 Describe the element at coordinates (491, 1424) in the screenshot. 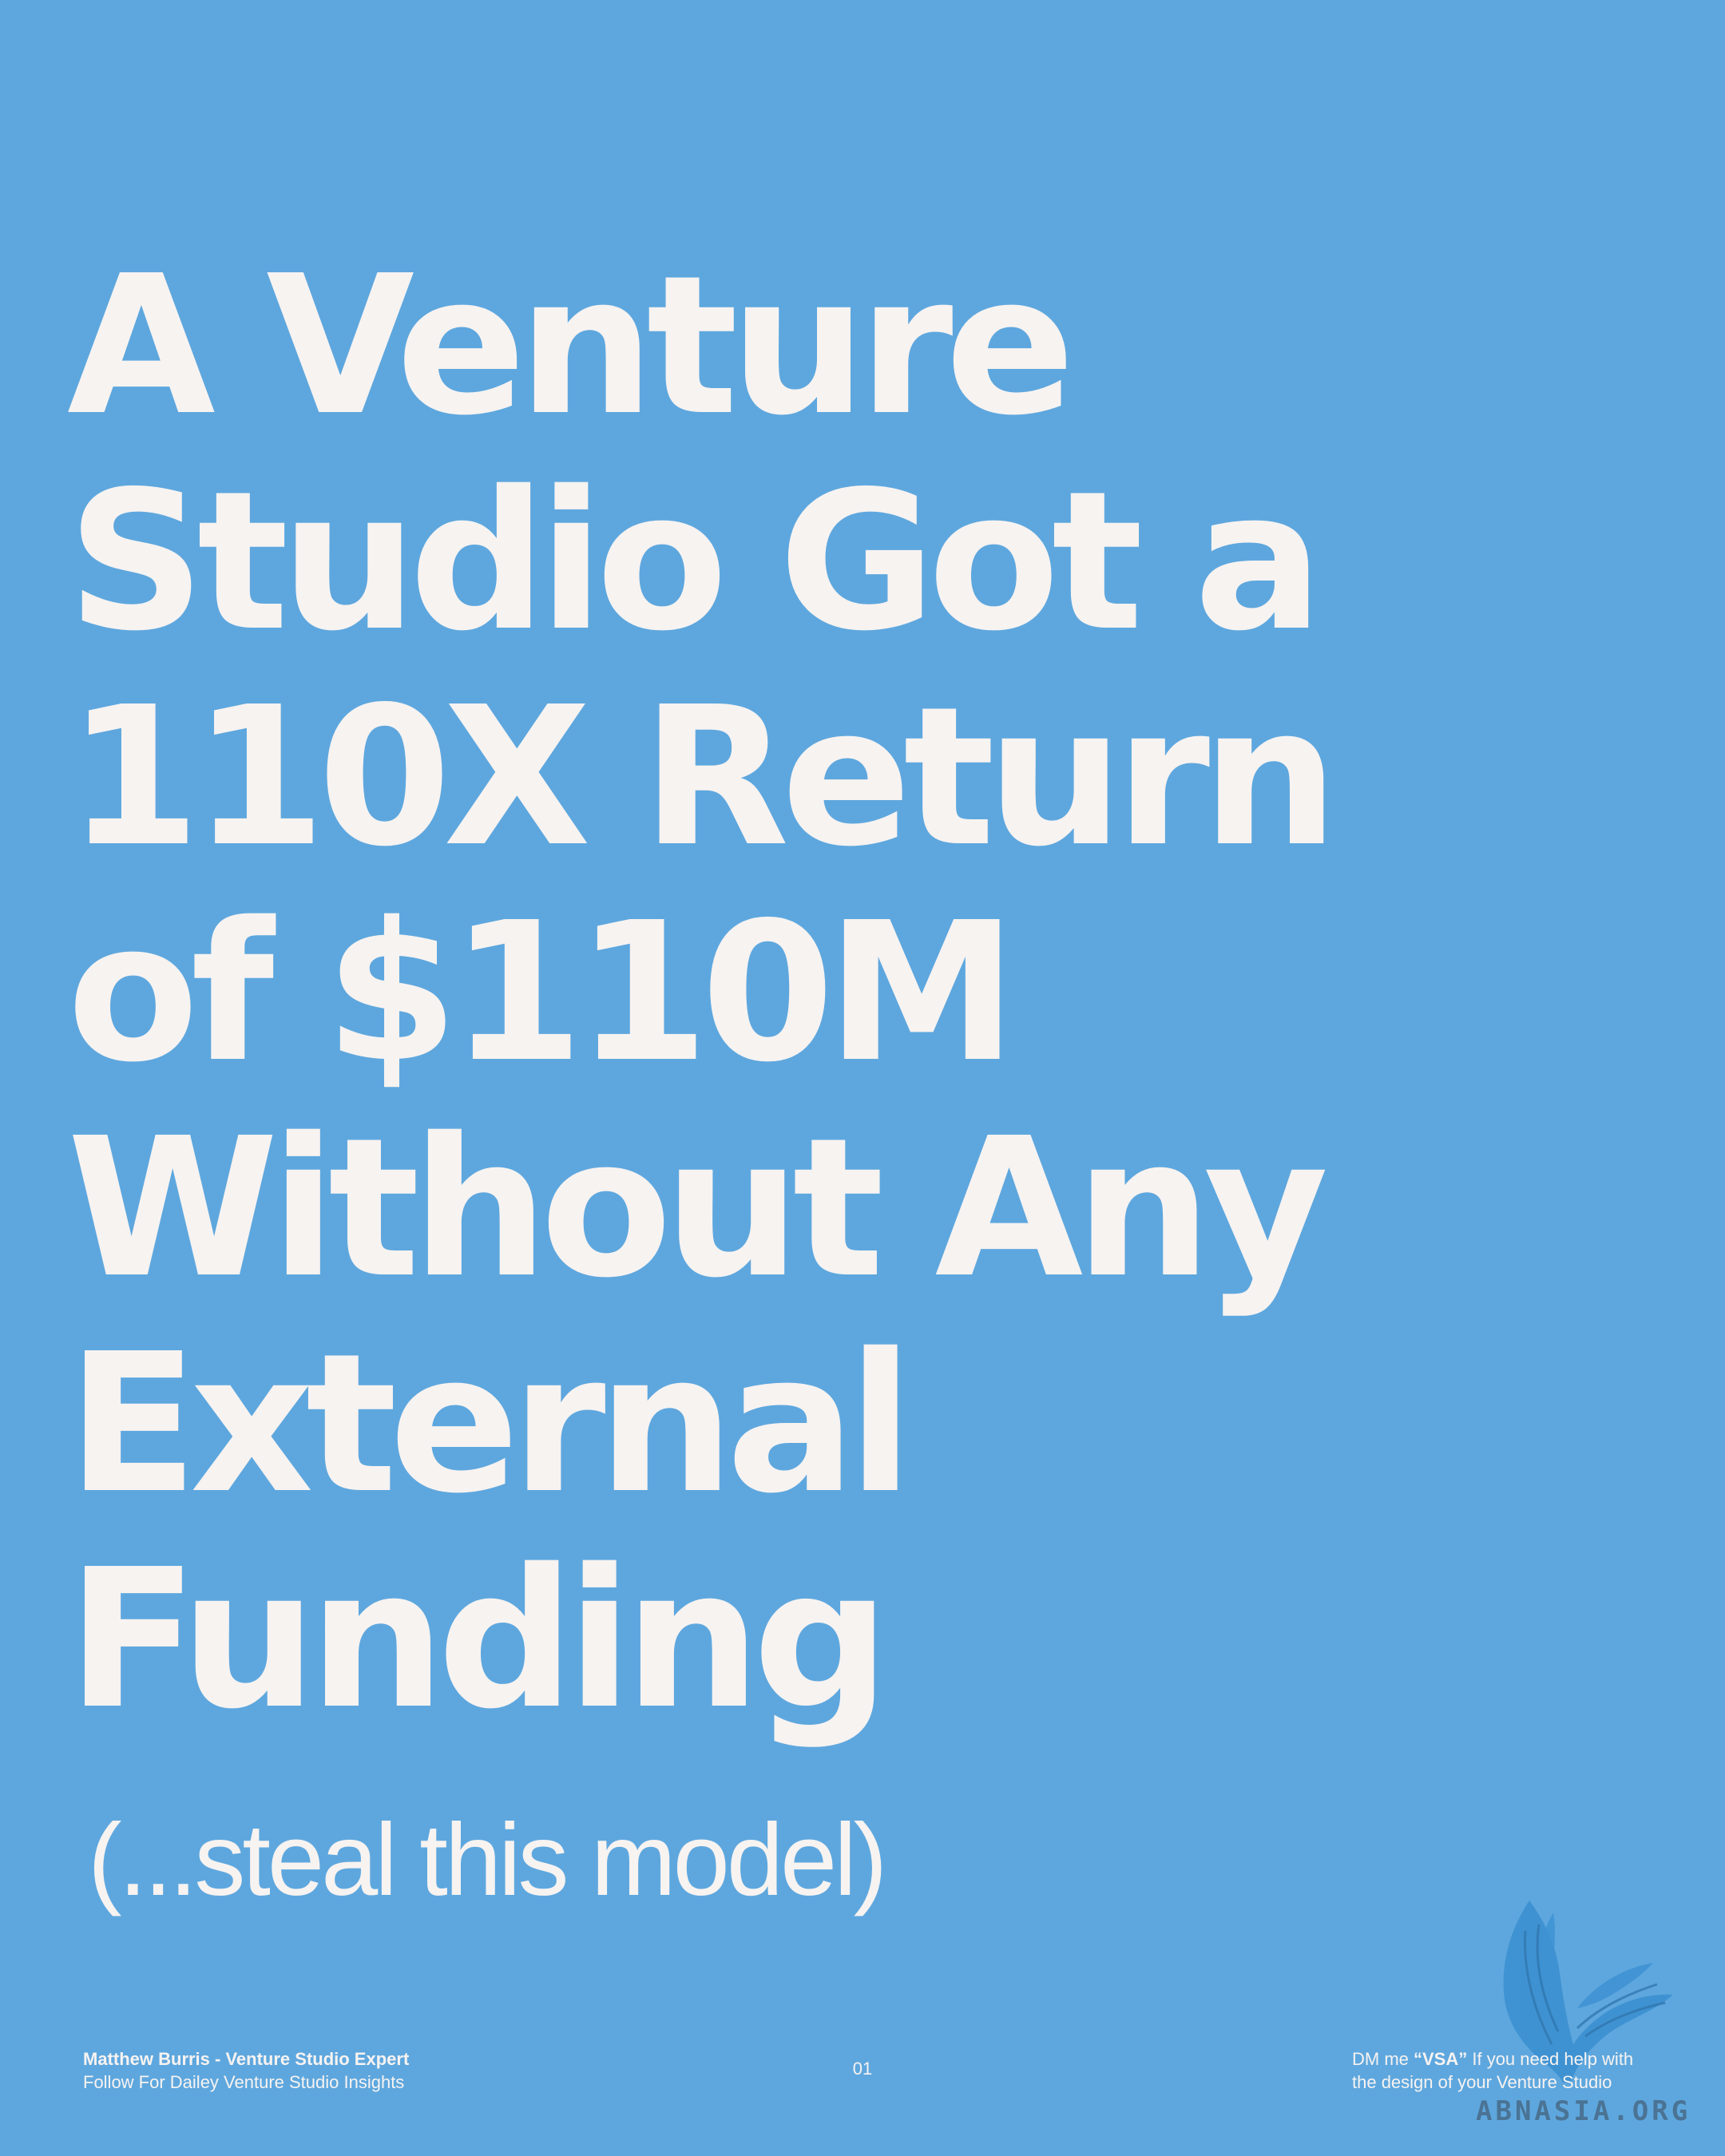

I see `headline-line-6: External` at that location.